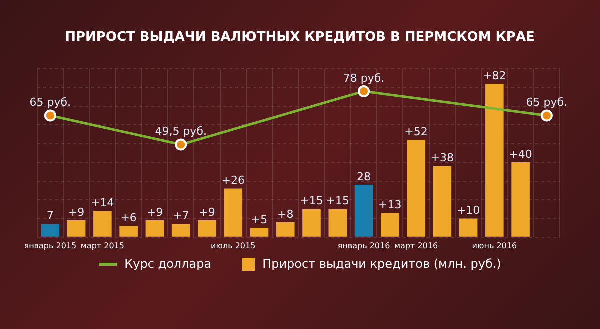 The width and height of the screenshot is (600, 329). I want to click on data-label: +26, so click(233, 181).